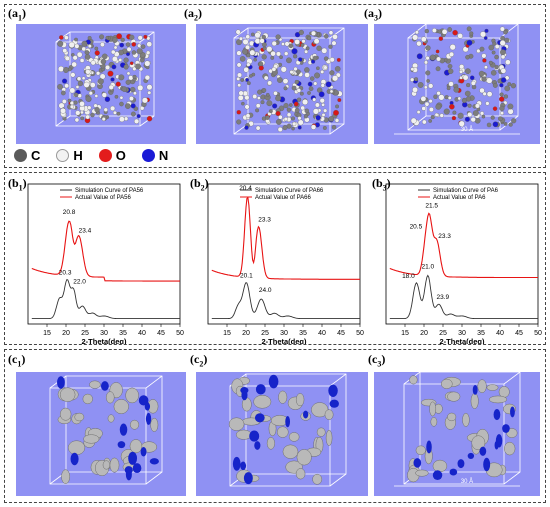 This screenshot has height=507, width=550. I want to click on peak-label: 20.8, so click(69, 212).